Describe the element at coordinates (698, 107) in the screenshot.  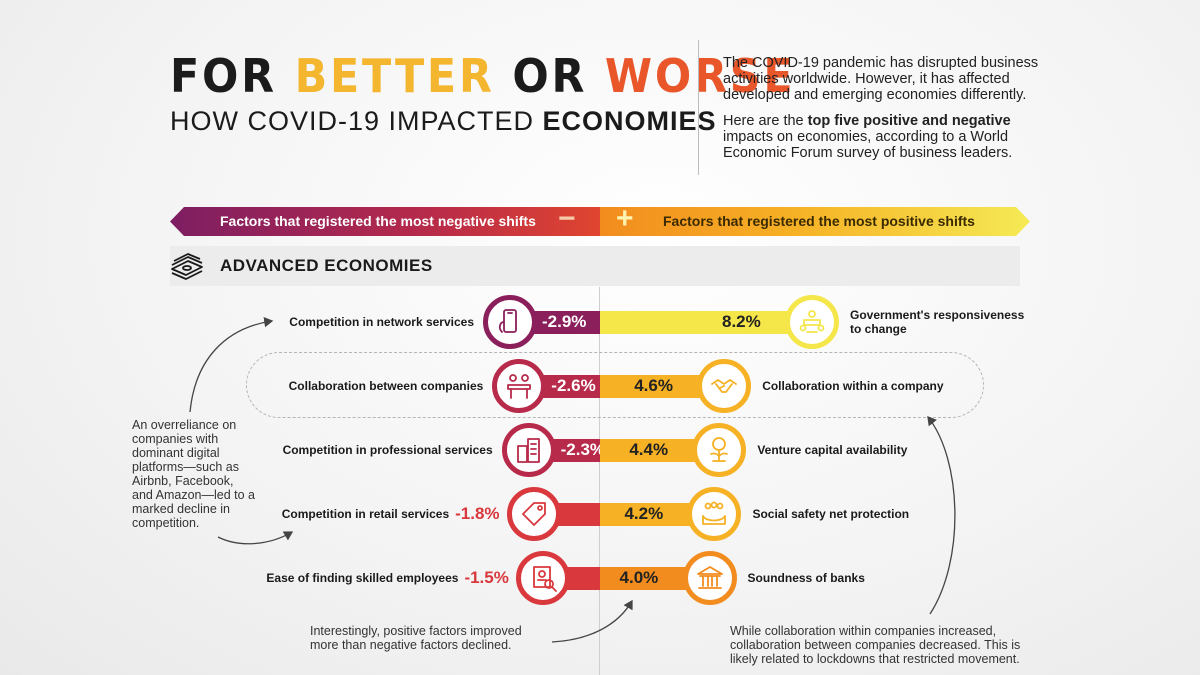
I see `header-divider` at that location.